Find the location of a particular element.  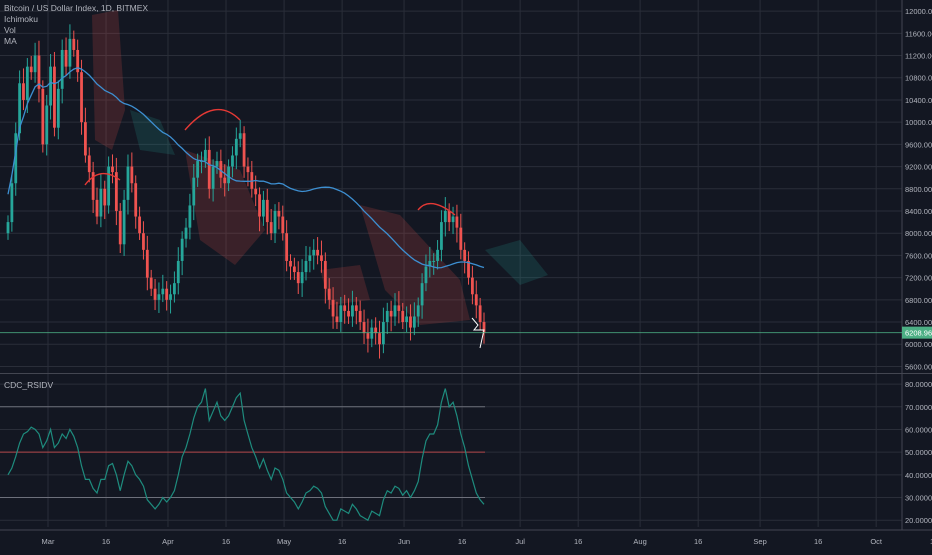

price-tick-label: 9200.00 is located at coordinates (918, 167).